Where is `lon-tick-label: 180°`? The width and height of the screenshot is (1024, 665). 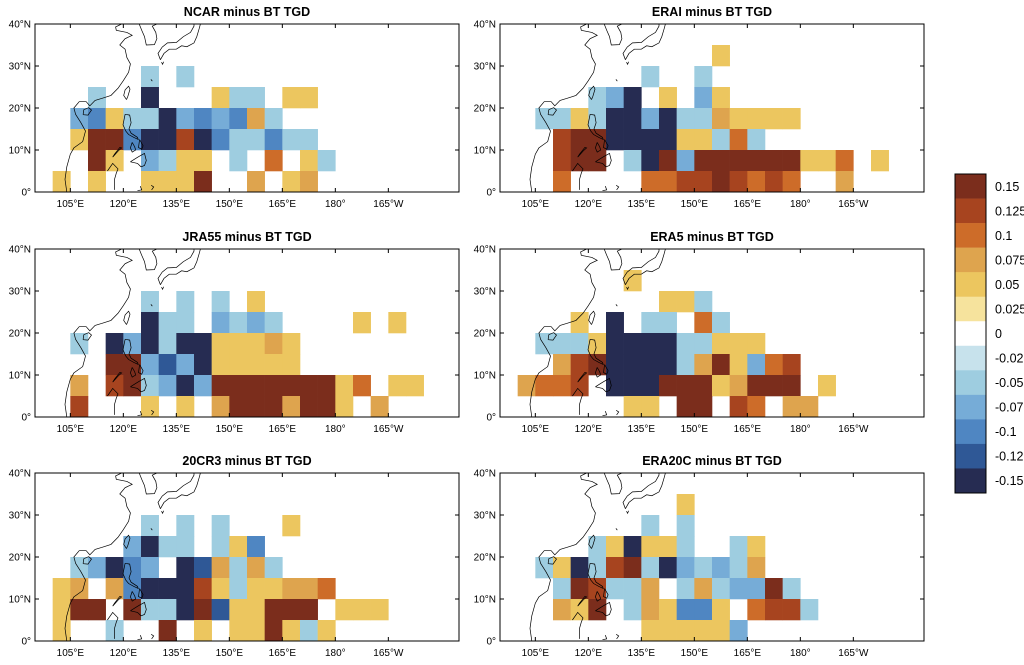 lon-tick-label: 180° is located at coordinates (800, 429).